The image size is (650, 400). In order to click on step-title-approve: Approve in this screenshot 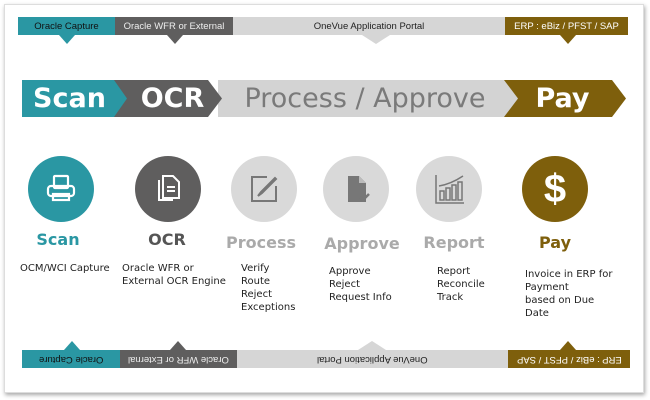, I will do `click(362, 243)`.